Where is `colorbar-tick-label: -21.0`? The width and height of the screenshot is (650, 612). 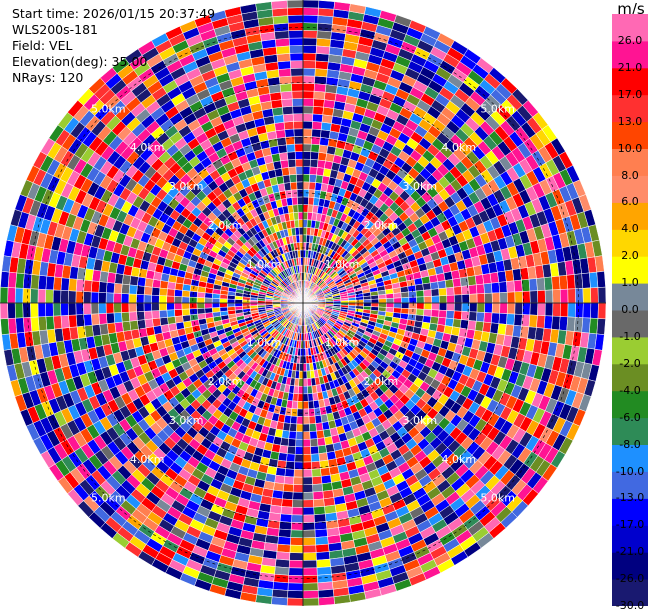 colorbar-tick-label: -21.0 is located at coordinates (630, 552).